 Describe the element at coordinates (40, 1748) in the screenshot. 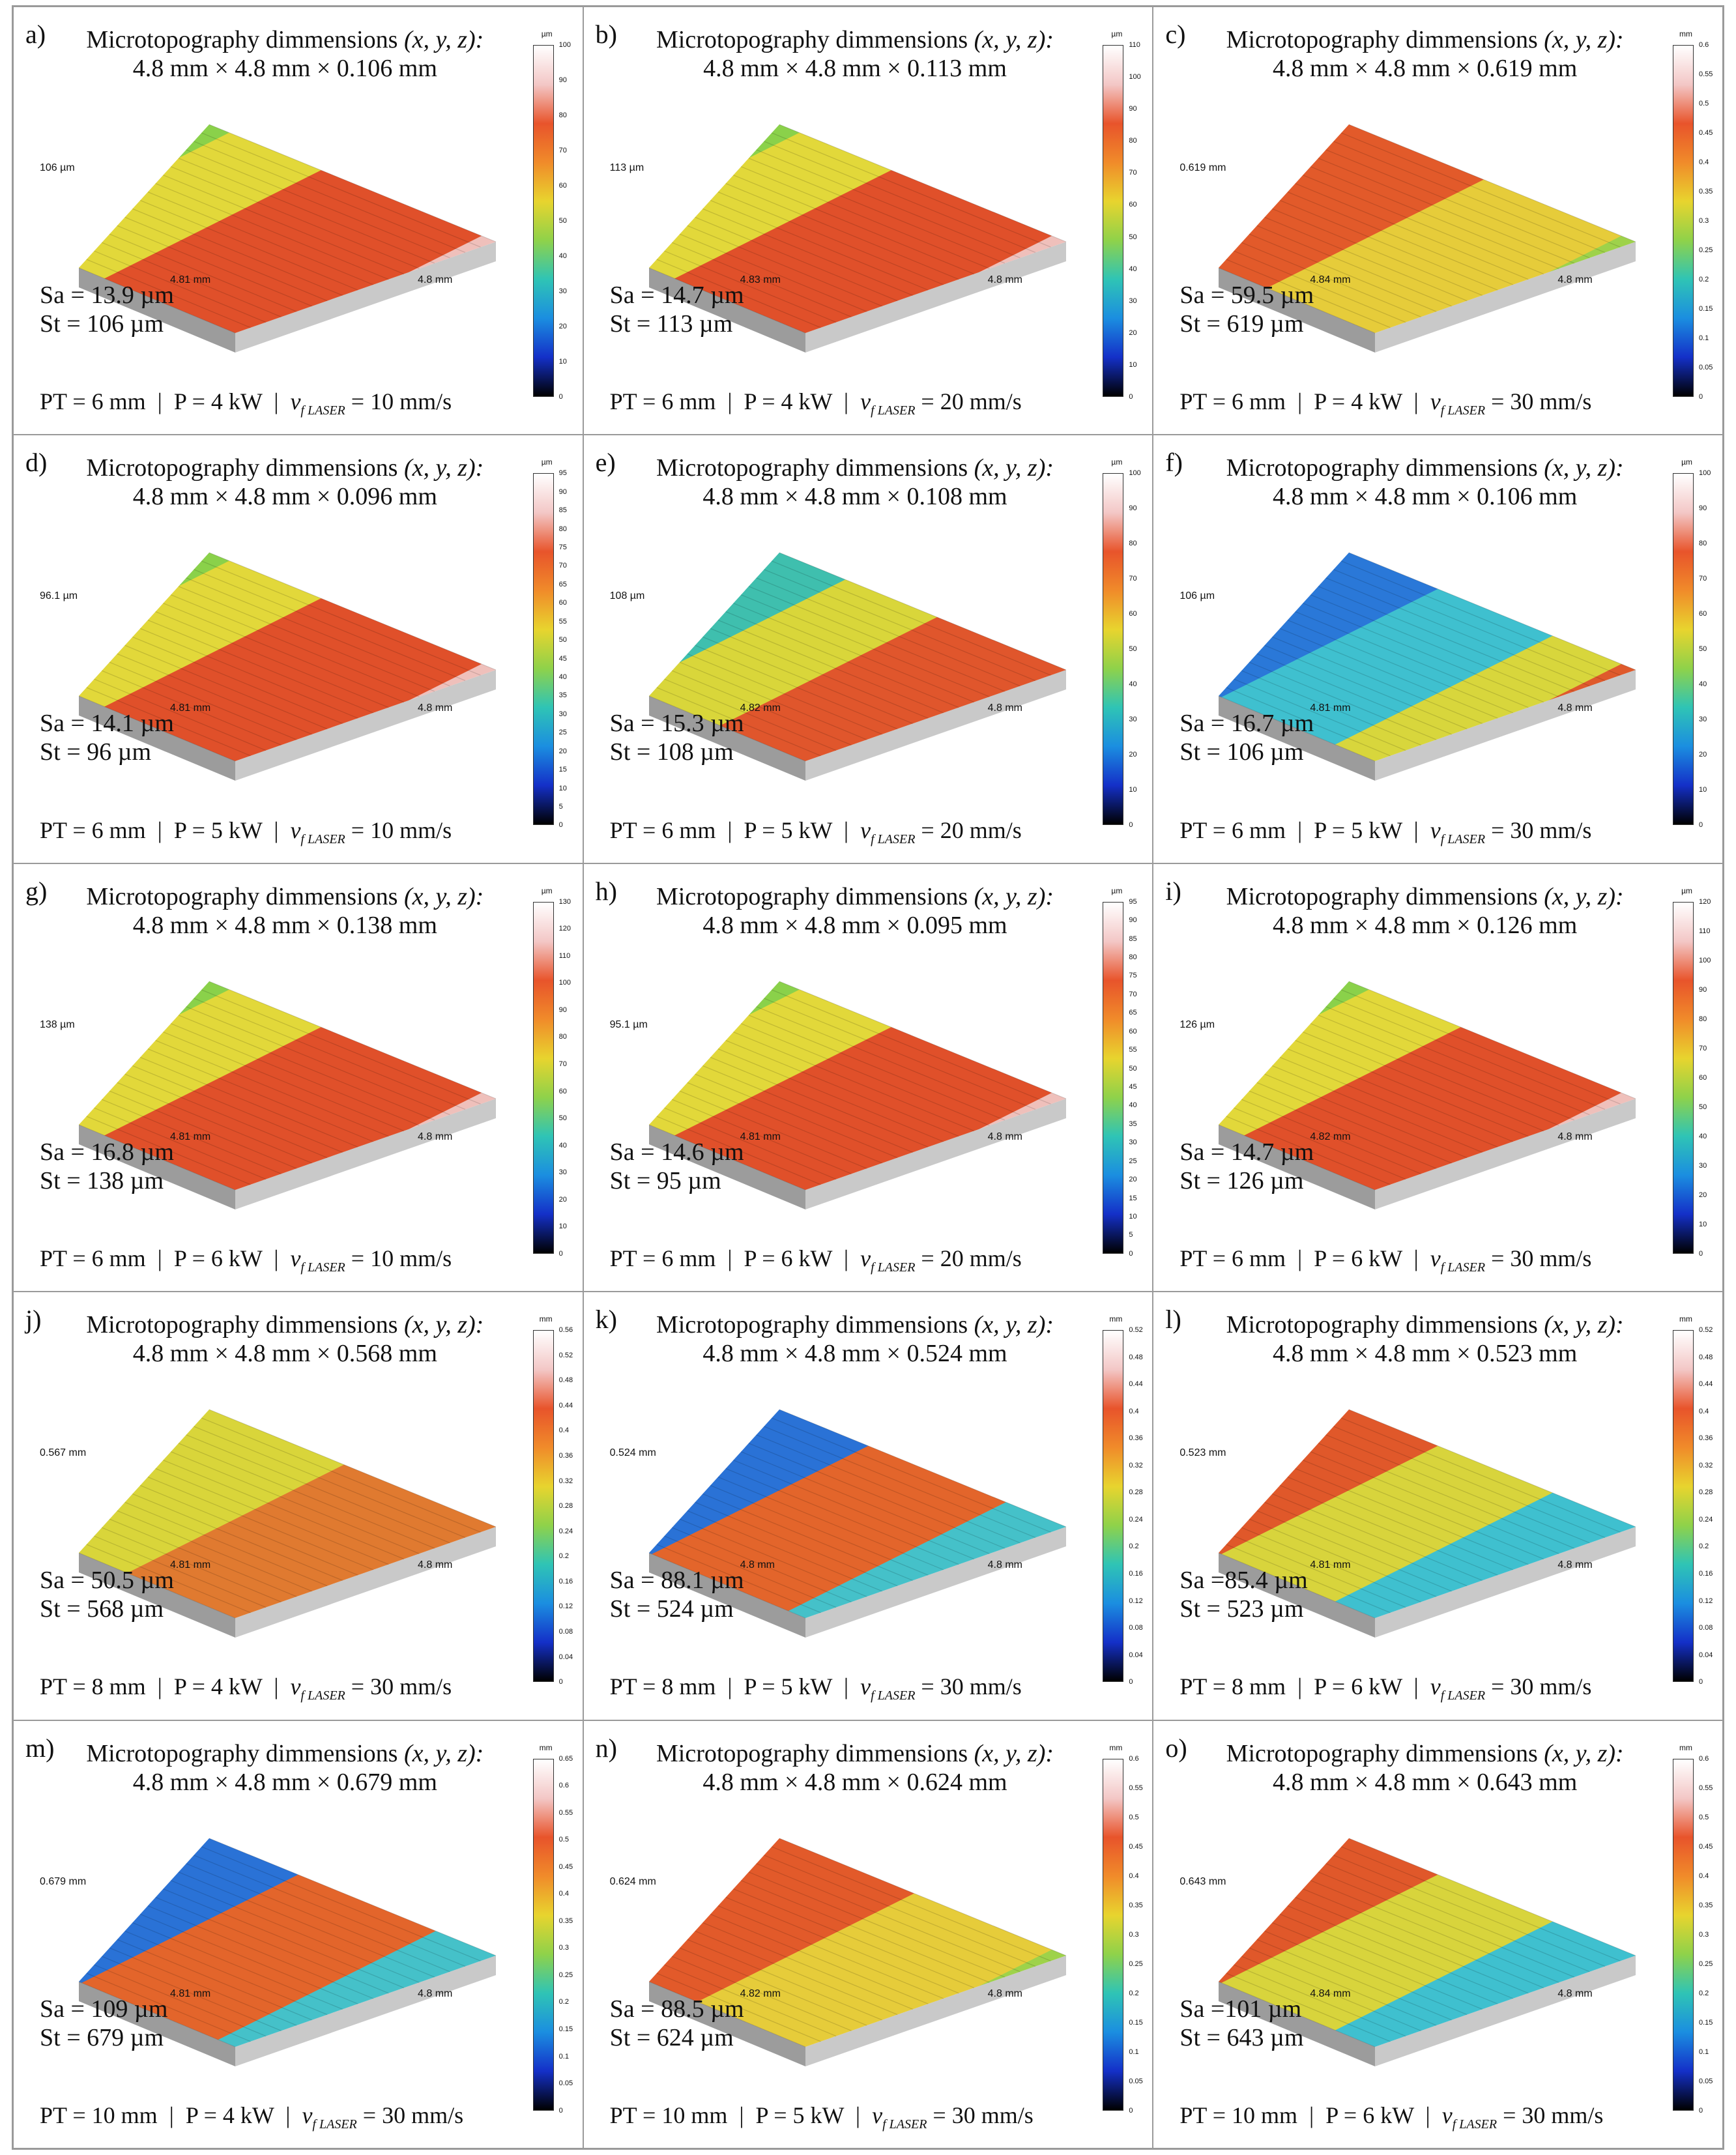

I see `panel-letter: m)` at that location.